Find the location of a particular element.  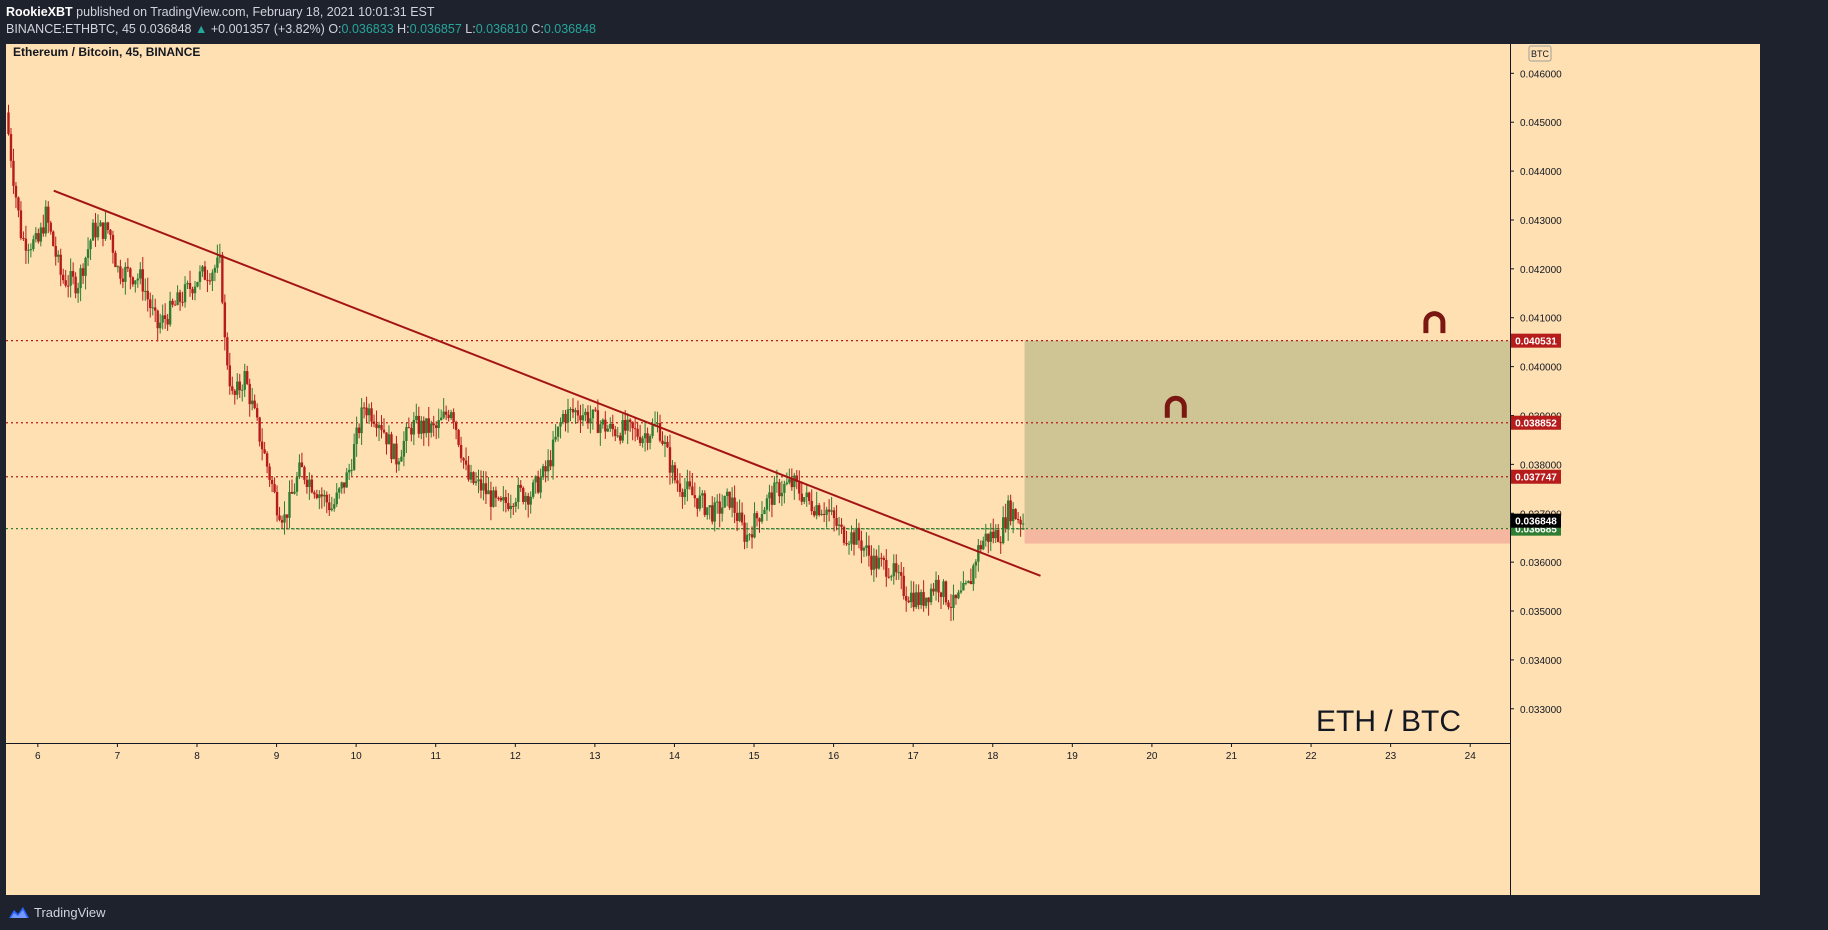

y-tick-label: 0.035000 is located at coordinates (1541, 612).